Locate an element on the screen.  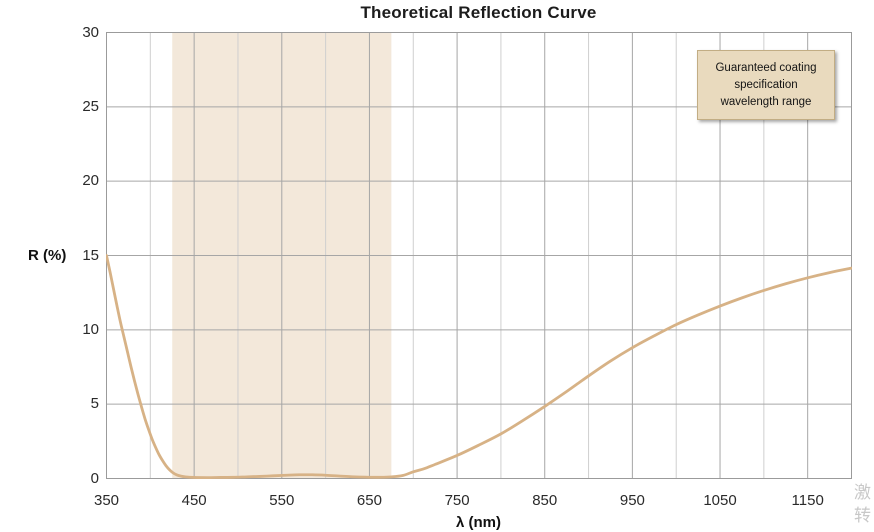
y-tick-label: 10 is located at coordinates (90, 329).